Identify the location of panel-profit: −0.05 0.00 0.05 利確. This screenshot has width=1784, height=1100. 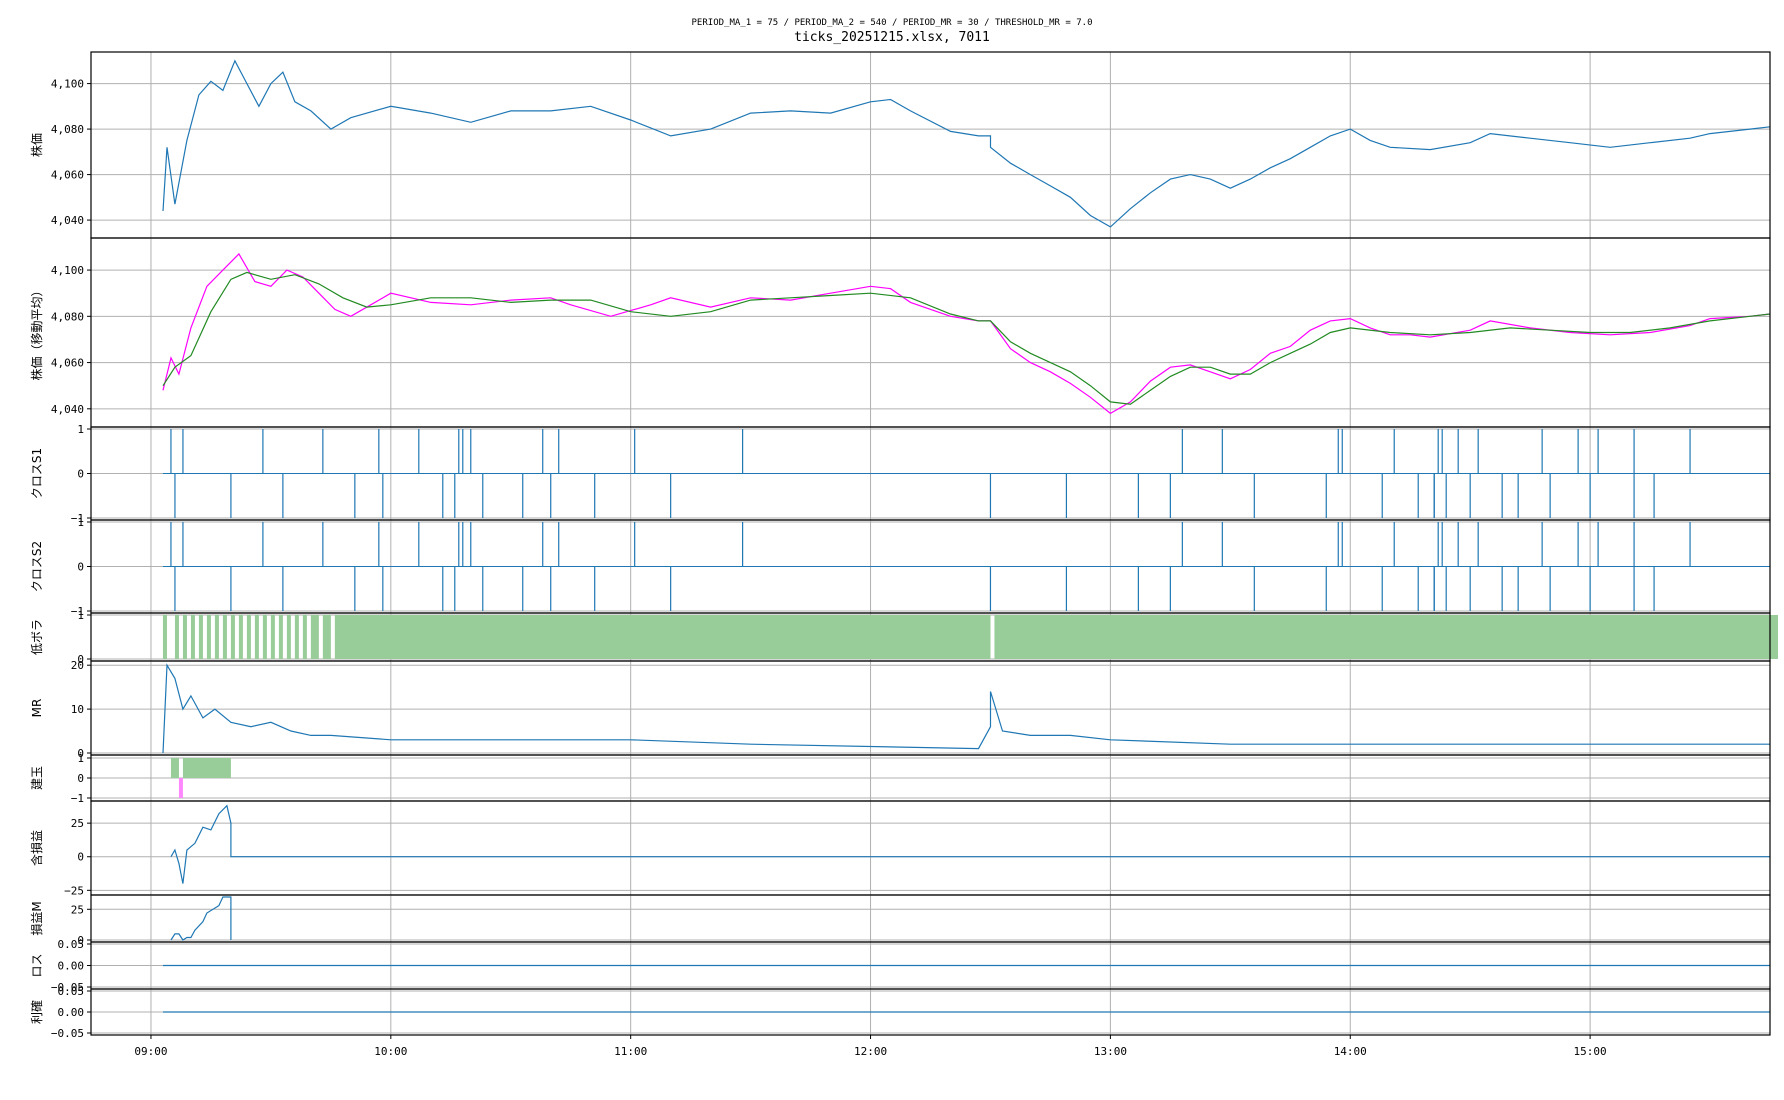
(900, 1012).